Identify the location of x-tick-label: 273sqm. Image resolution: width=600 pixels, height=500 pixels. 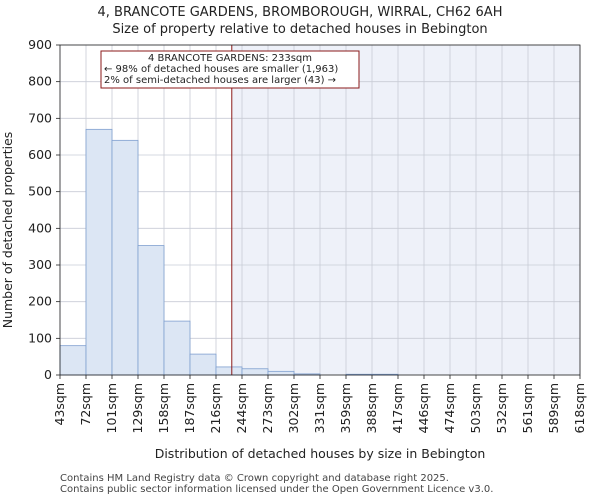
(267, 408).